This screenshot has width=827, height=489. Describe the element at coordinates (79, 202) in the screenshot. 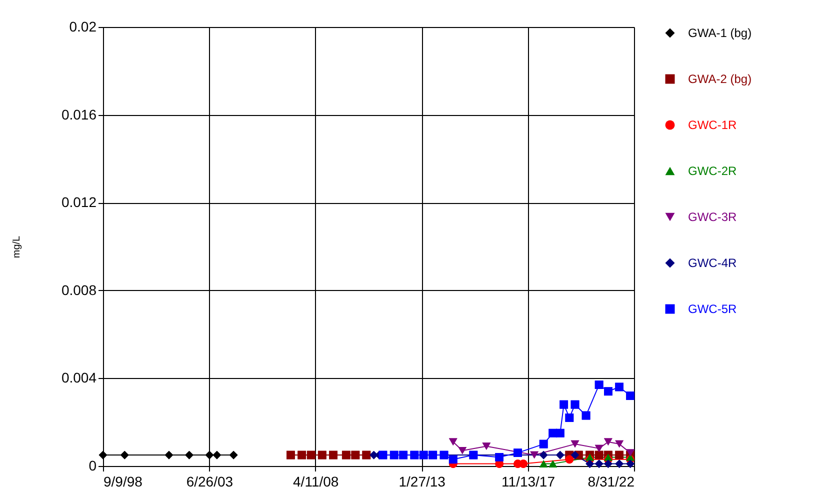

I see `y-tick-label: 0.012` at that location.